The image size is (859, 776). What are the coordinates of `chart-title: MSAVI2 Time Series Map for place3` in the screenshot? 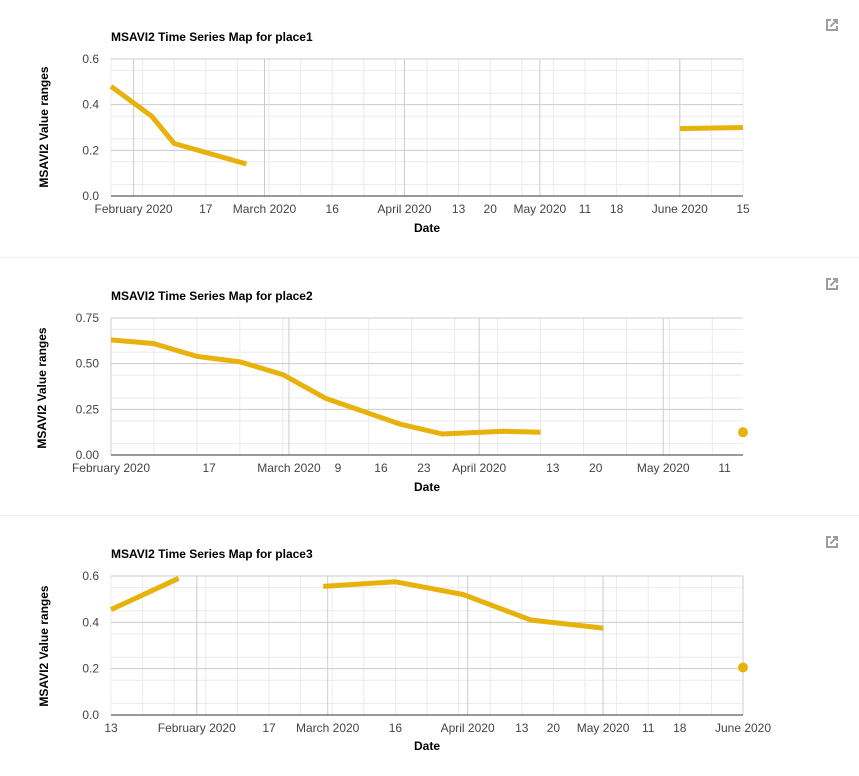 It's located at (212, 554).